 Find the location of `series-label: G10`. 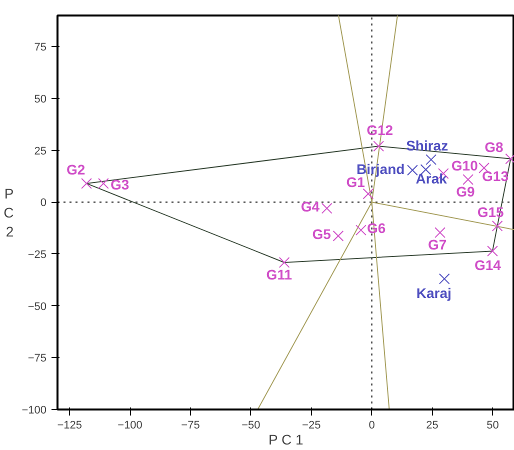

series-label: G10 is located at coordinates (464, 166).